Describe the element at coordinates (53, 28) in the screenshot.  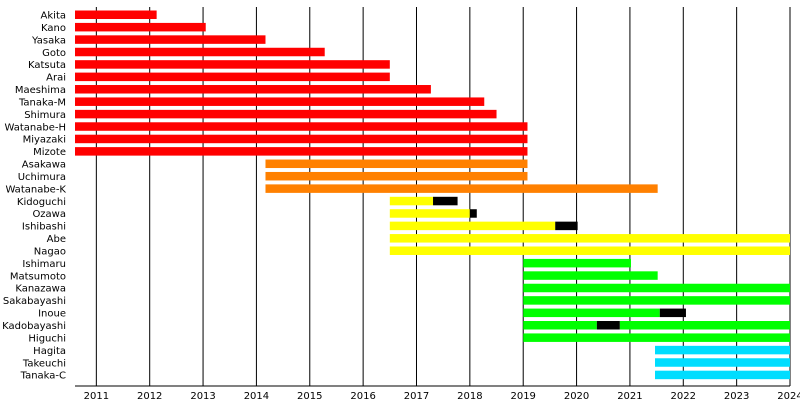
I see `member-label: Kano` at that location.